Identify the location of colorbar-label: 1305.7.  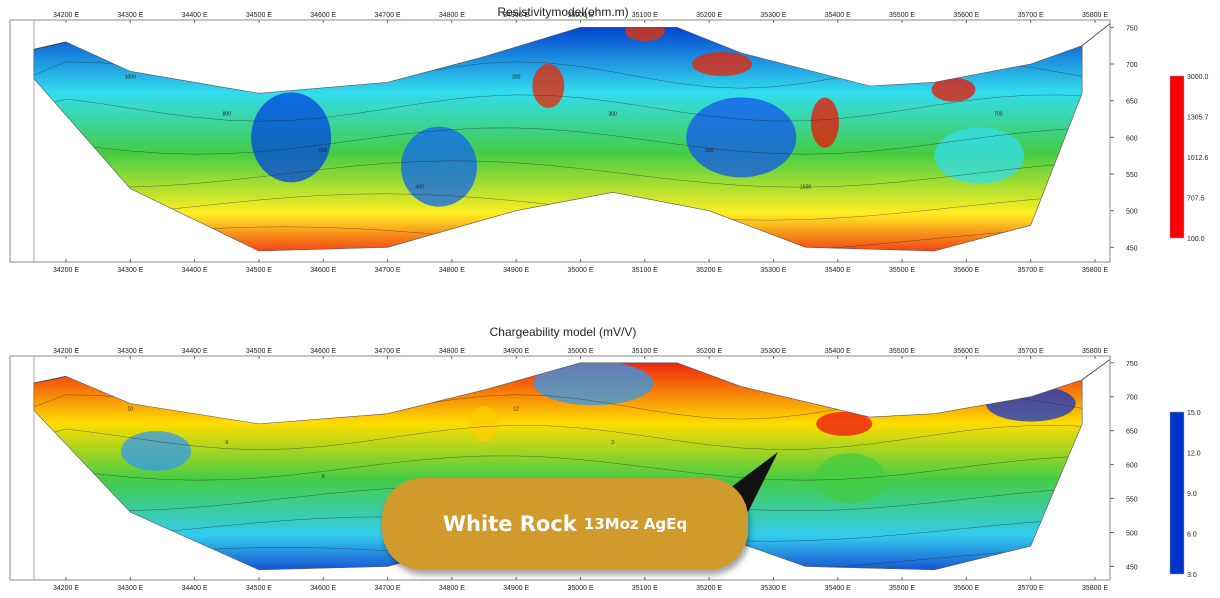
(1198, 118).